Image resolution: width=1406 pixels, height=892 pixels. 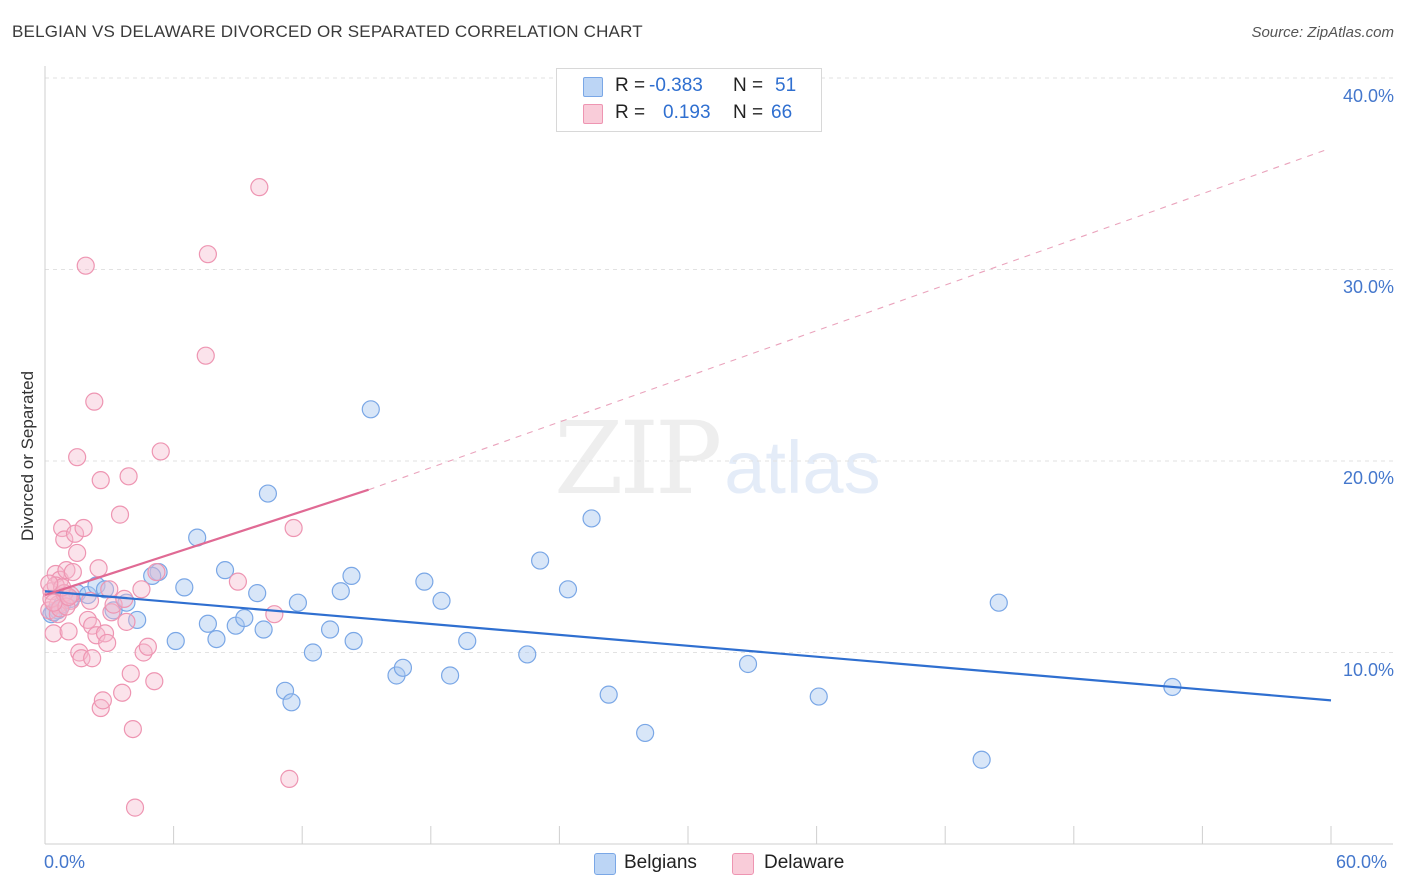 I want to click on correlation-legend: R = -0.383 N = 51 R = 0.193 N = 66, so click(x=689, y=100).